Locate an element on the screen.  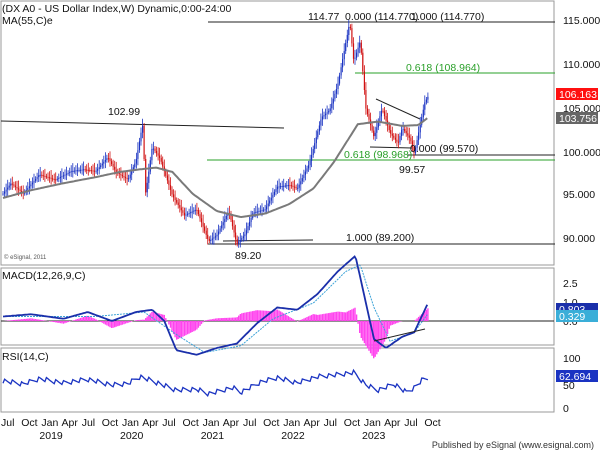
ma-legend: MA(55,C)e is located at coordinates (27, 21).